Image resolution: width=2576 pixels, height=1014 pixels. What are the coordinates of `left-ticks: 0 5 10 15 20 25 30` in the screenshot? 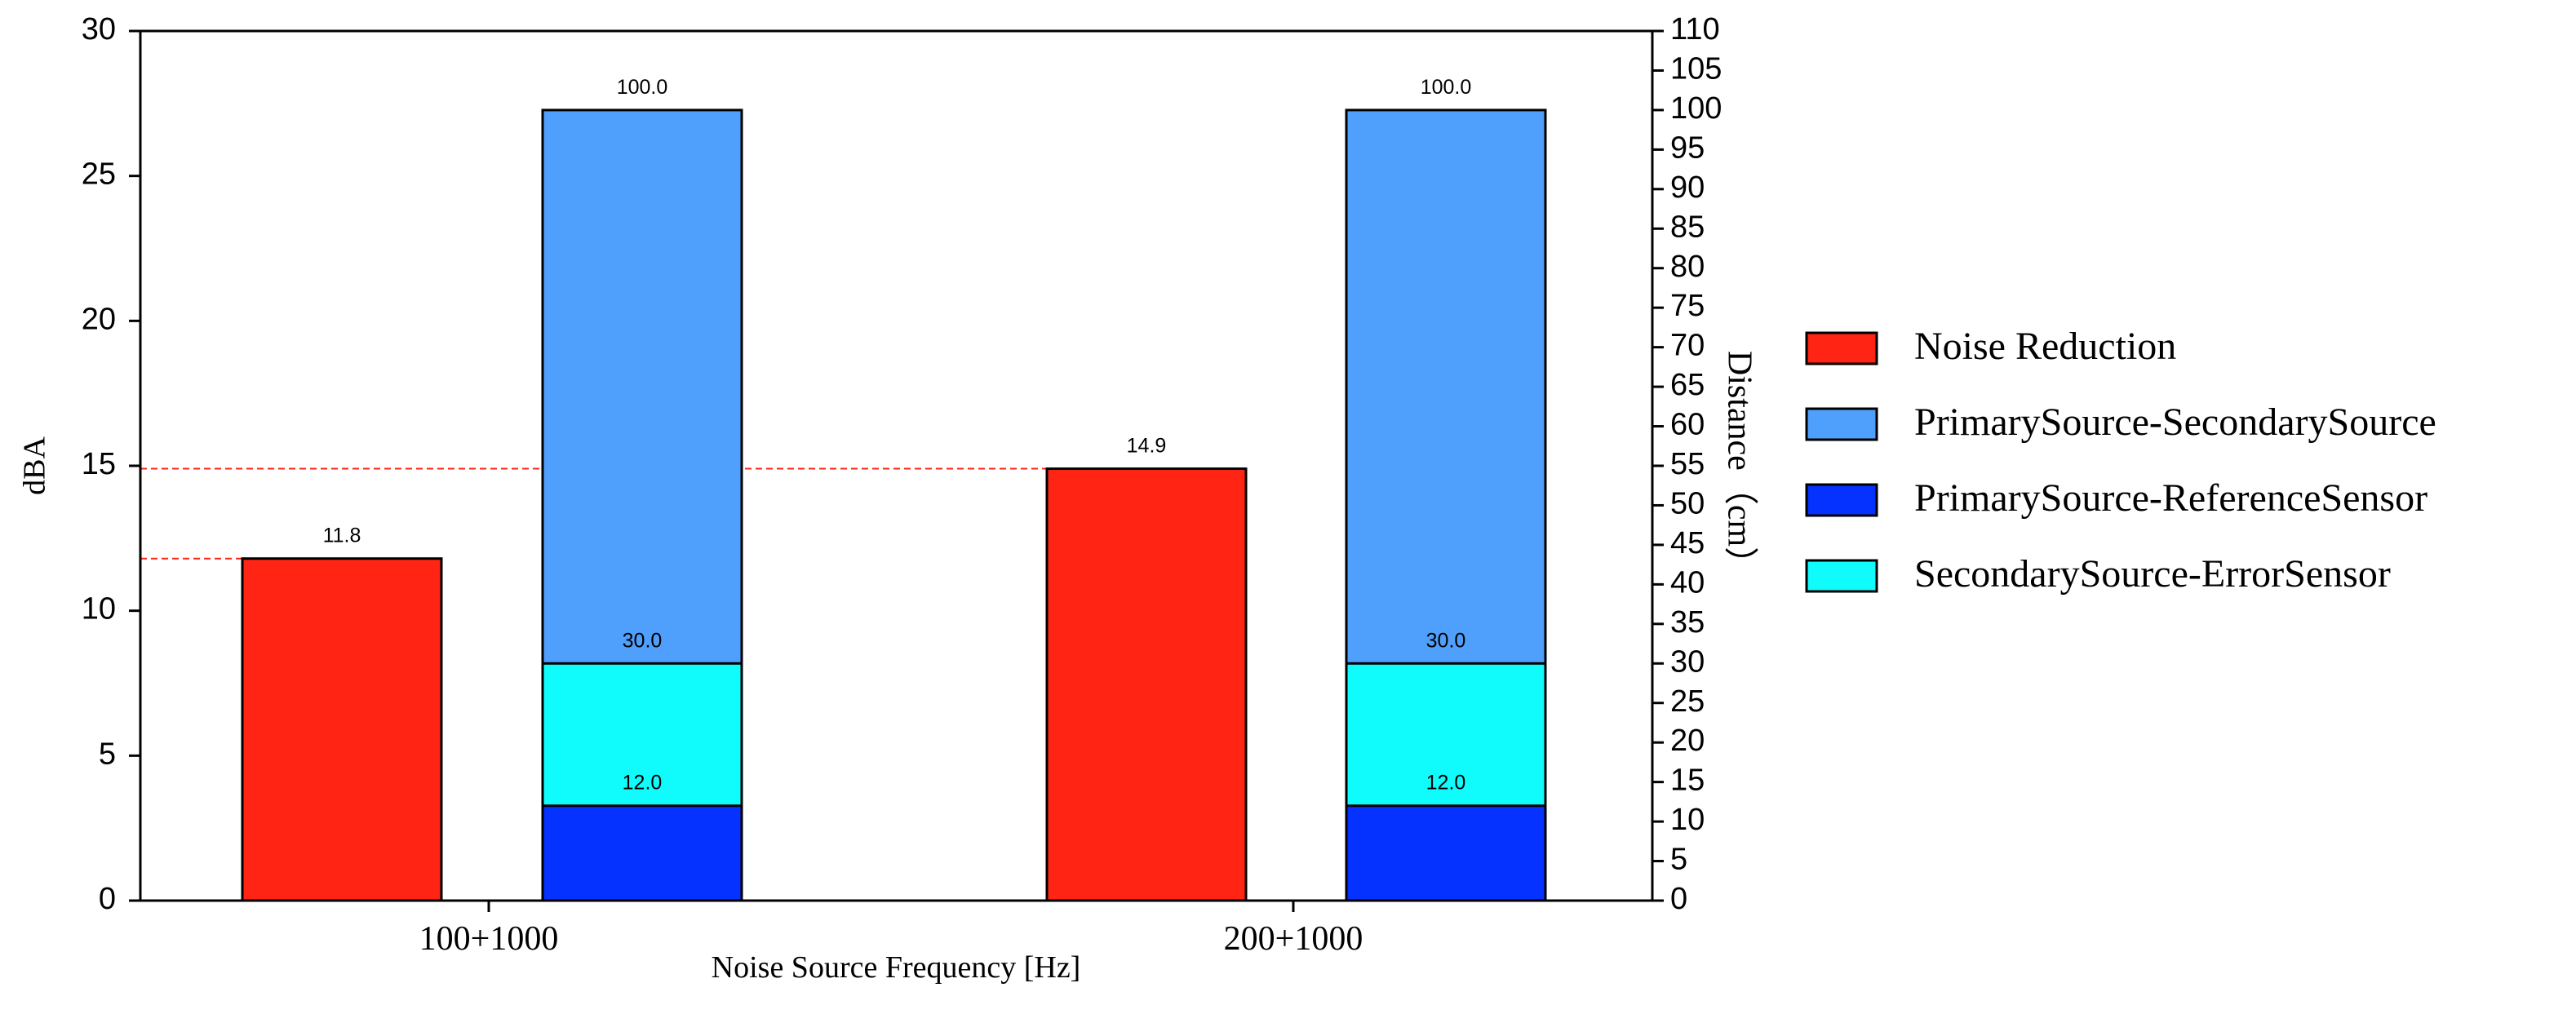 It's located at (111, 464).